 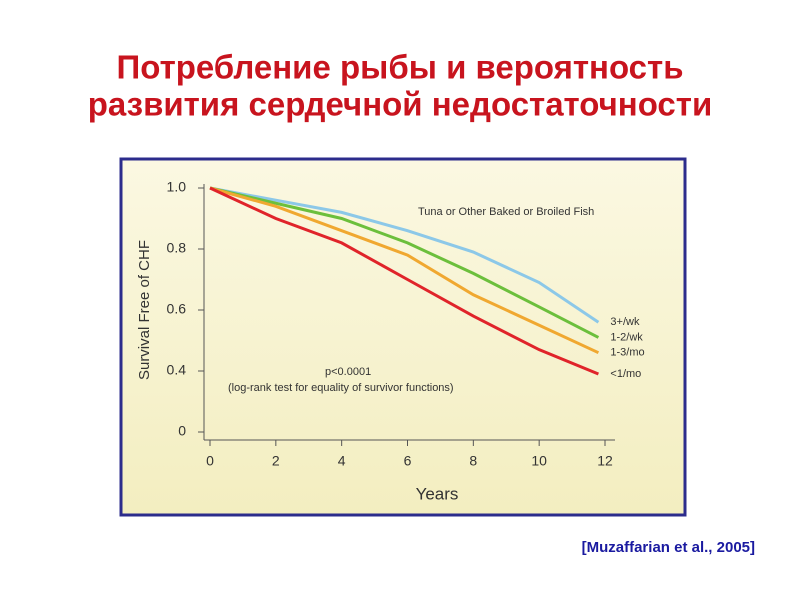 What do you see at coordinates (668, 547) in the screenshot?
I see `citation: [Muzaffarian et al., 2005]` at bounding box center [668, 547].